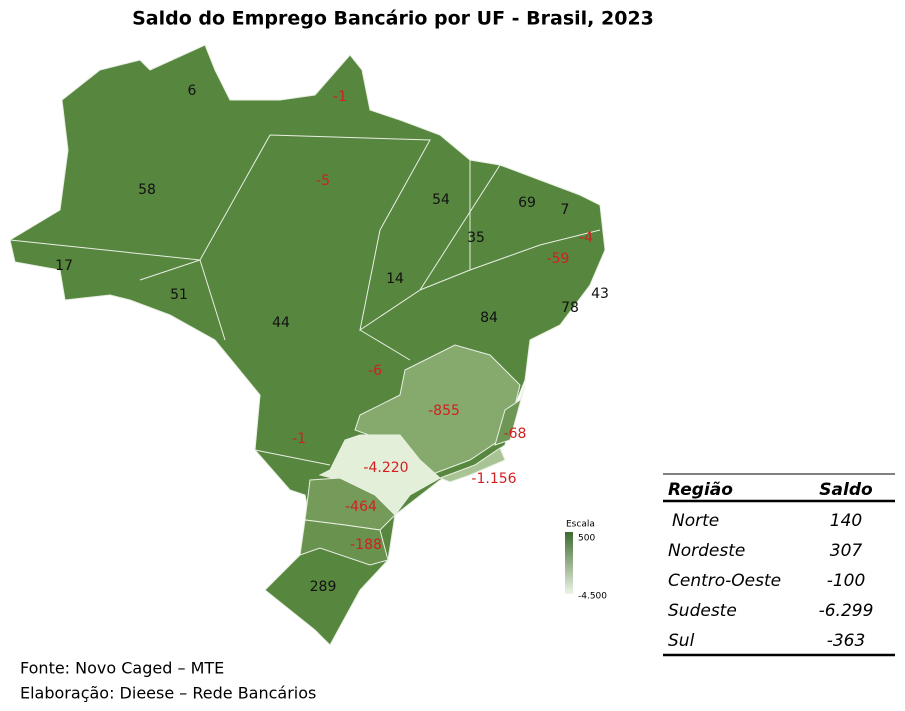 The image size is (905, 711). Describe the element at coordinates (179, 295) in the screenshot. I see `state-value: 51` at that location.